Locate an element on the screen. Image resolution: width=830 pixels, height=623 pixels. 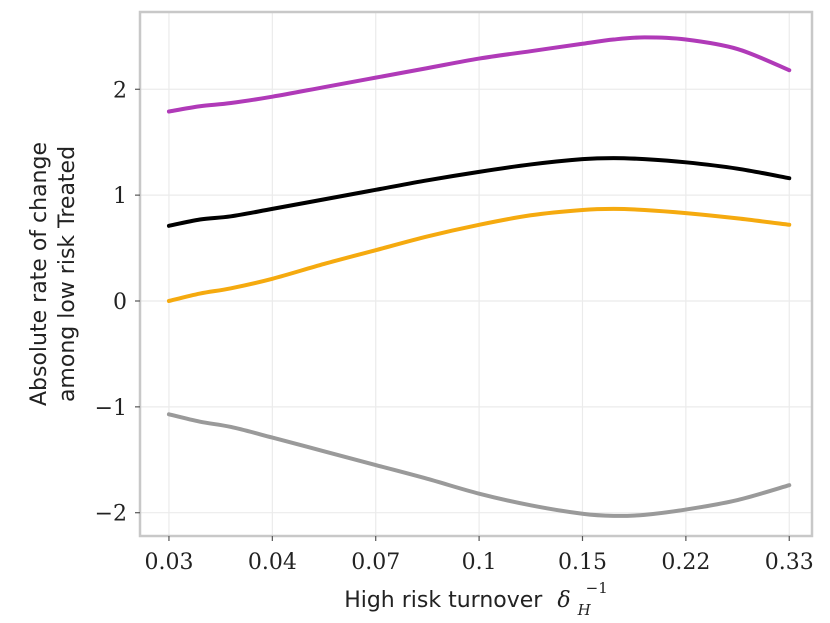
series-line-grey is located at coordinates (479, 465).